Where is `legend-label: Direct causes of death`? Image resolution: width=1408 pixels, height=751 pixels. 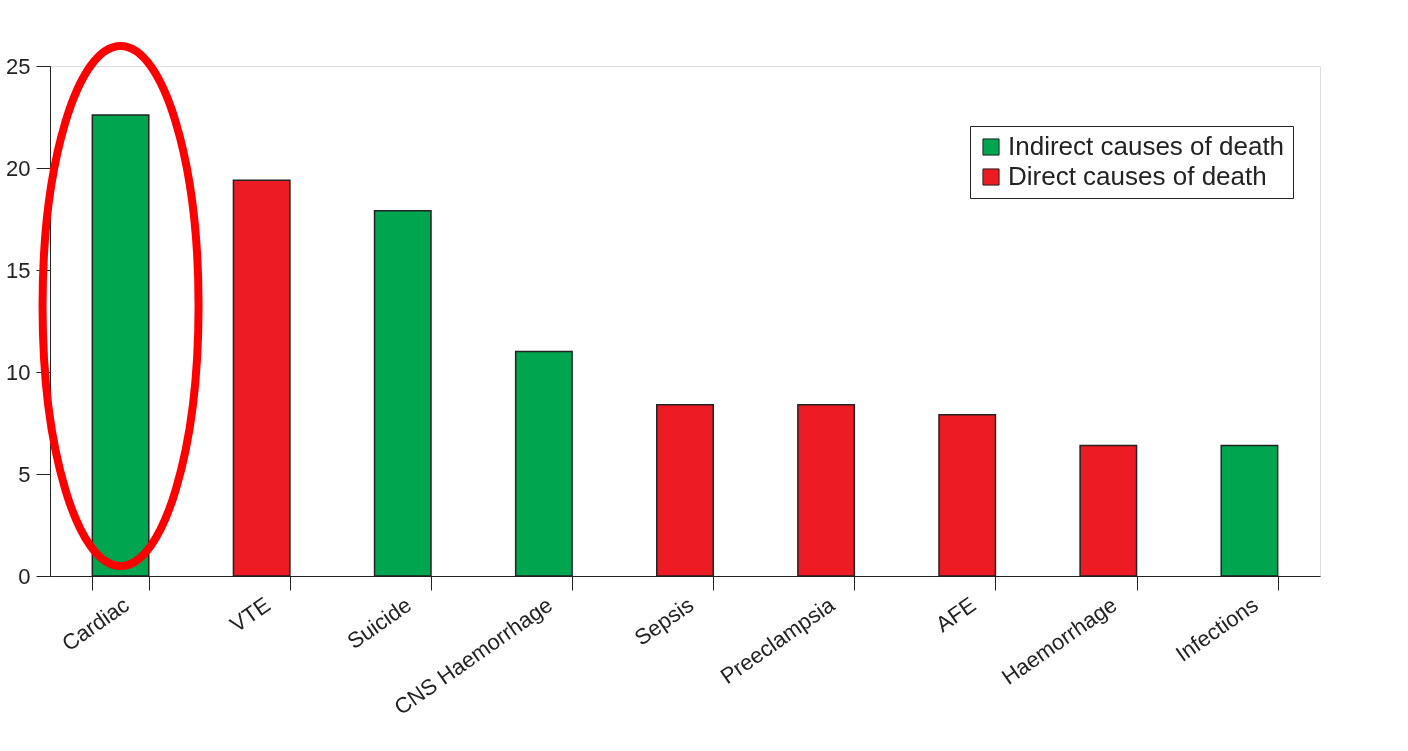 legend-label: Direct causes of death is located at coordinates (1137, 176).